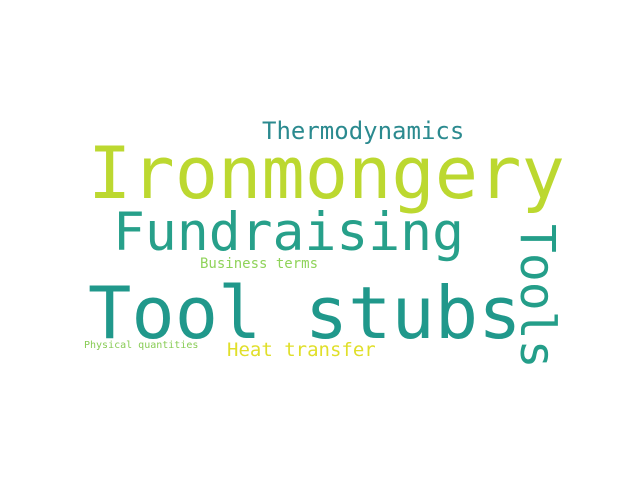  What do you see at coordinates (305, 313) in the screenshot?
I see `word-tool-stubs: Tool stubs` at bounding box center [305, 313].